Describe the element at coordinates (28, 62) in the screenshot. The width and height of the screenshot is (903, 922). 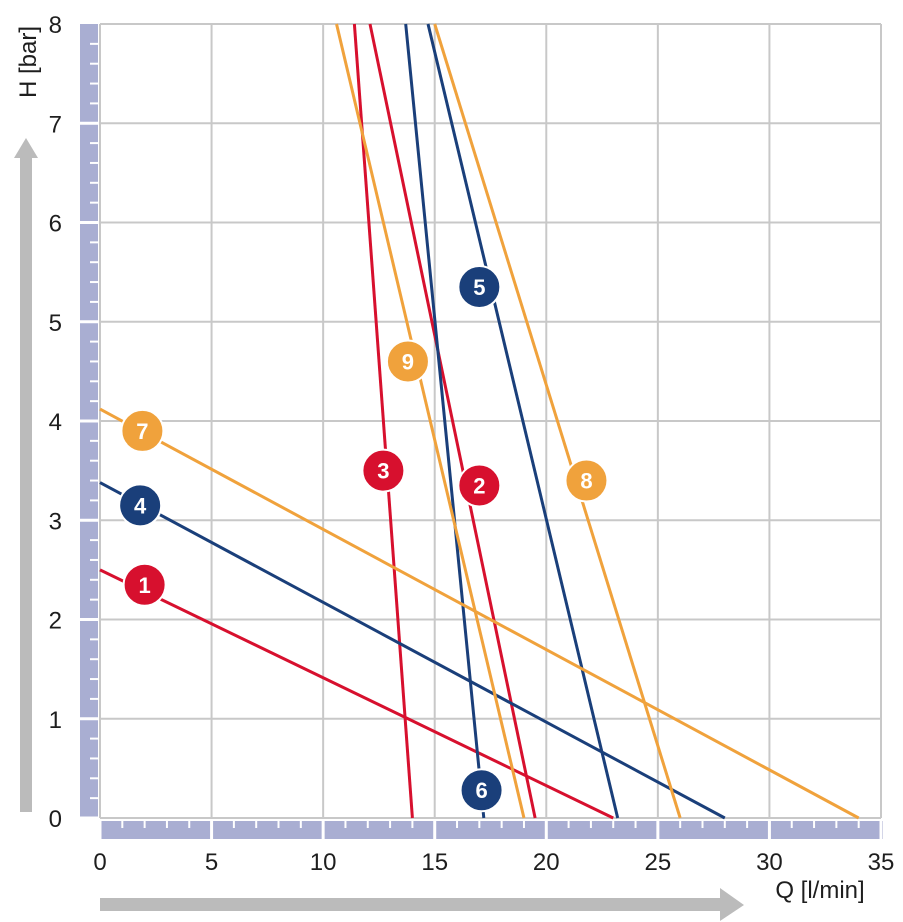
I see `y-axis-label: H [bar]` at that location.